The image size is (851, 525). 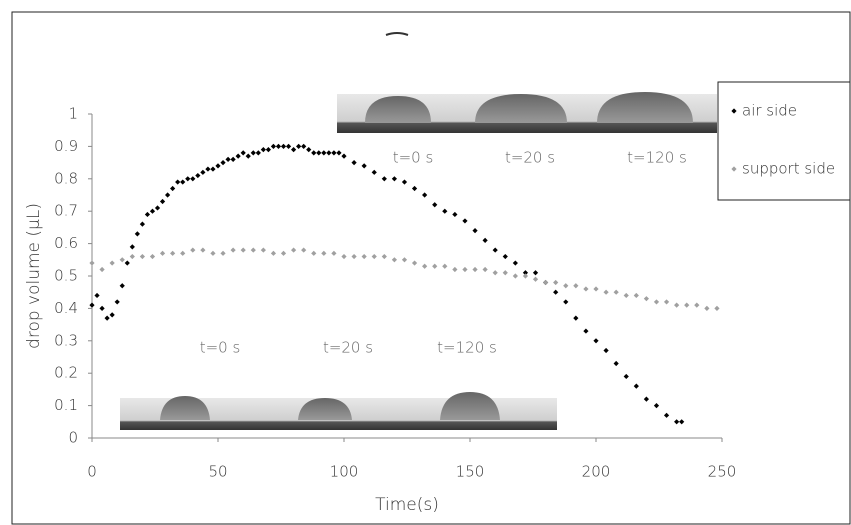 What do you see at coordinates (73, 438) in the screenshot?
I see `y-tick-label: 0` at bounding box center [73, 438].